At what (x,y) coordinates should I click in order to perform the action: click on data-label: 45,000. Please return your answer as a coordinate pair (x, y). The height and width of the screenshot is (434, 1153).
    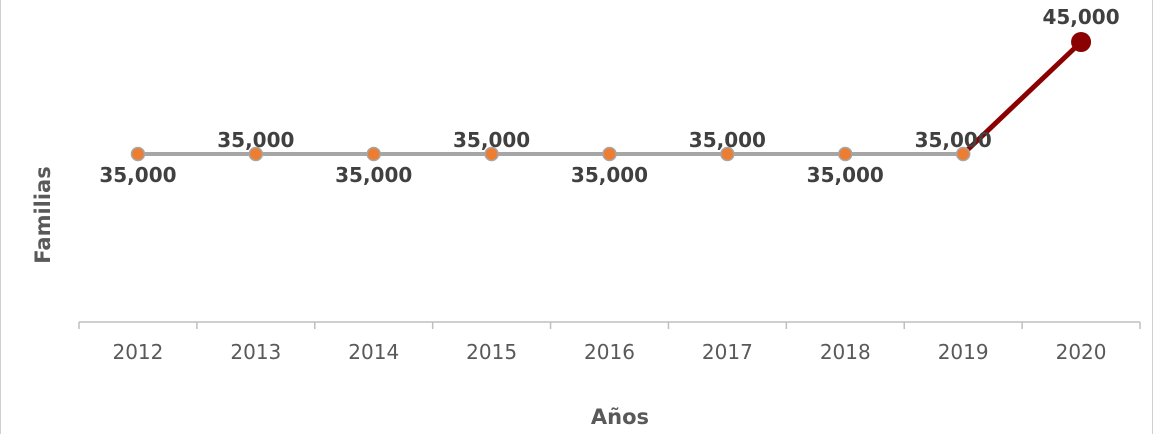
    Looking at the image, I should click on (1080, 17).